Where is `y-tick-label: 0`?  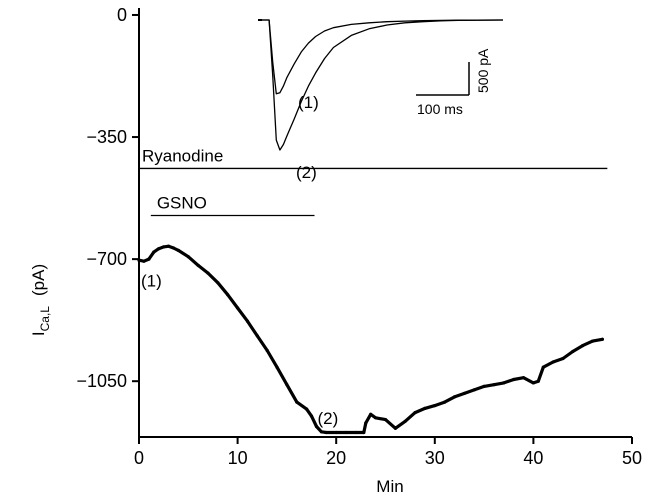
y-tick-label: 0 is located at coordinates (122, 15).